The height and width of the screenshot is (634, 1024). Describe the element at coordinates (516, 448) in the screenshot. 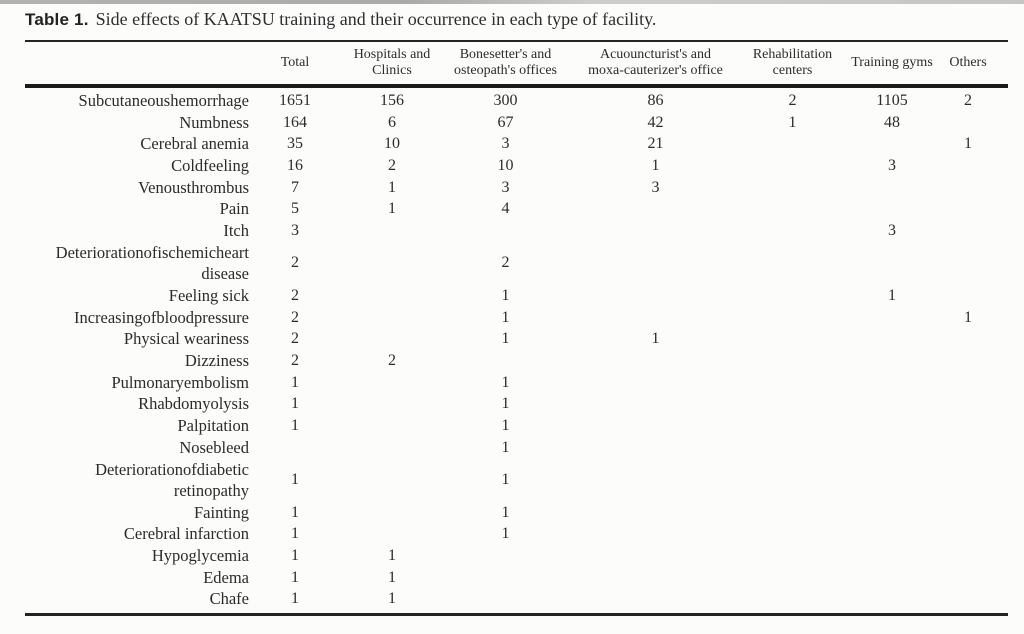

I see `table-row: Nosebleed 1` at that location.